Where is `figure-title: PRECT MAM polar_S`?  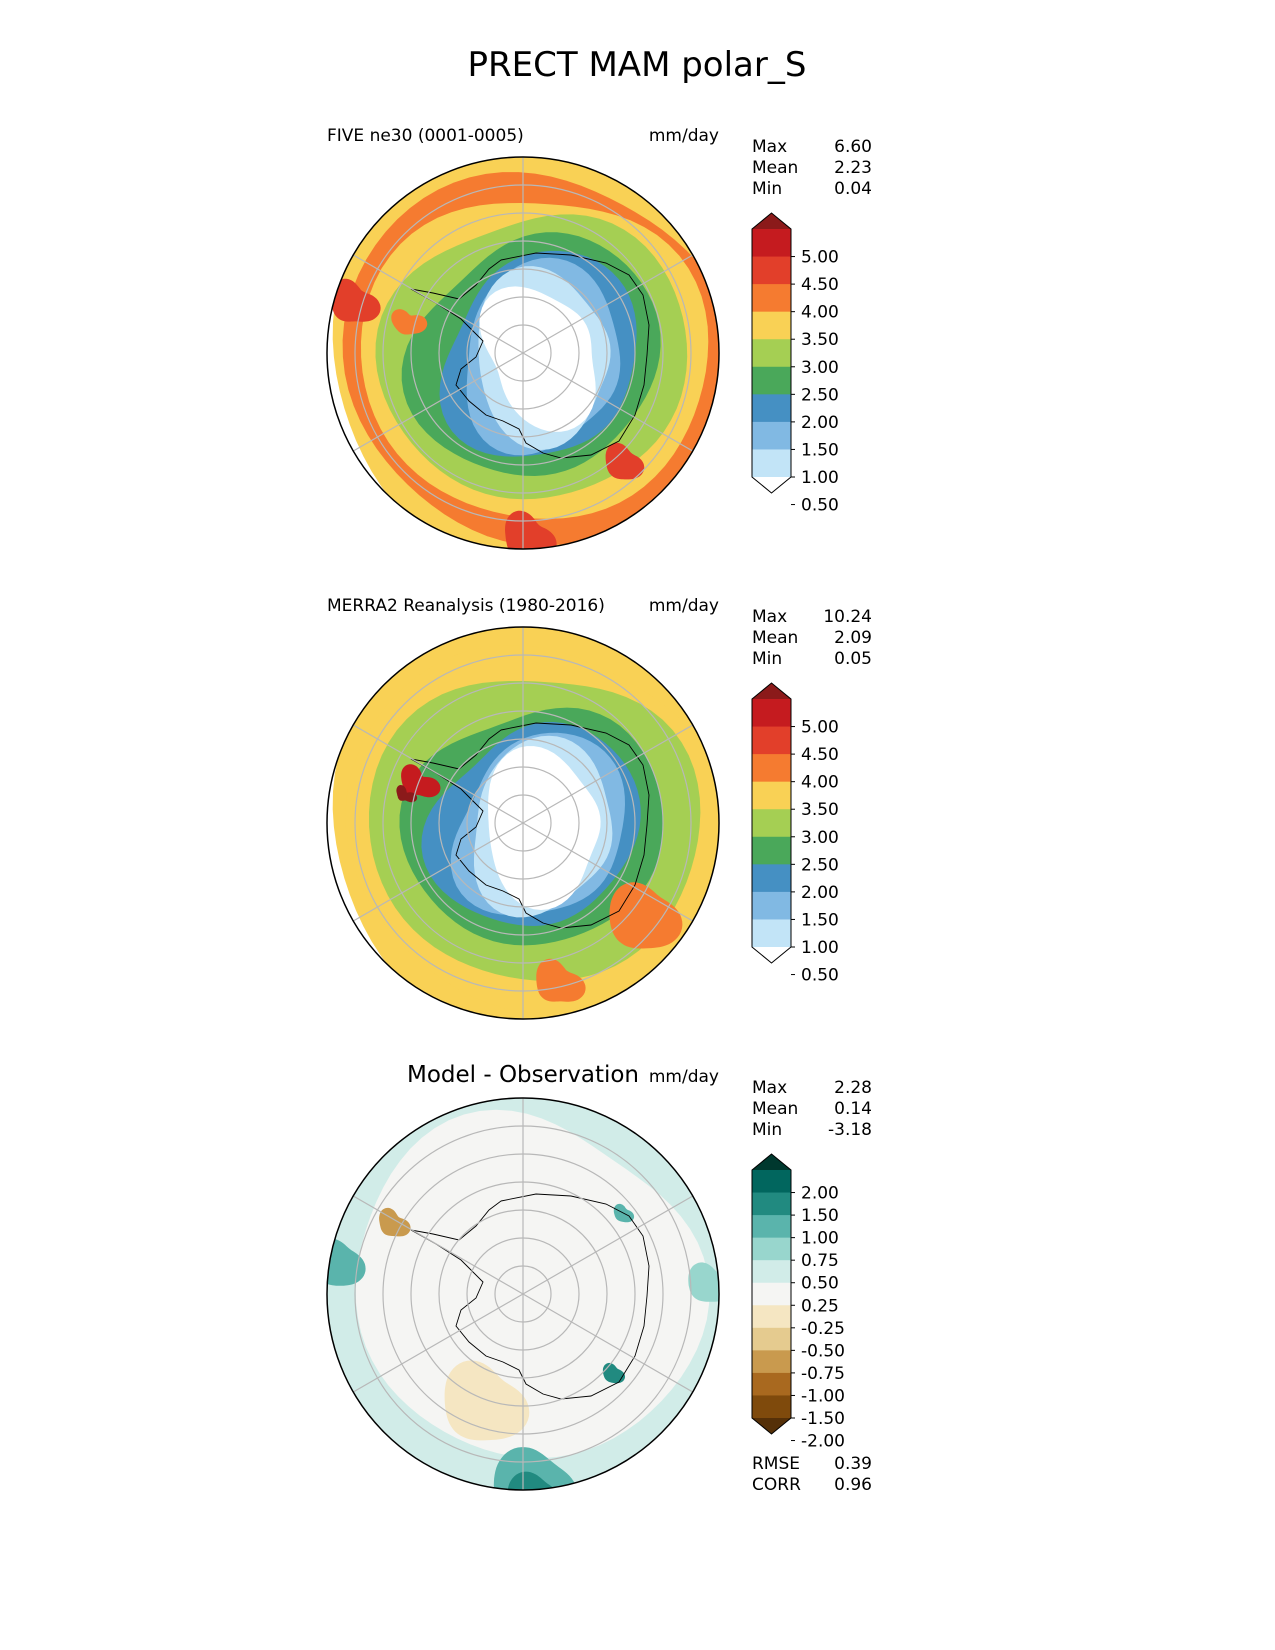 figure-title: PRECT MAM polar_S is located at coordinates (637, 65).